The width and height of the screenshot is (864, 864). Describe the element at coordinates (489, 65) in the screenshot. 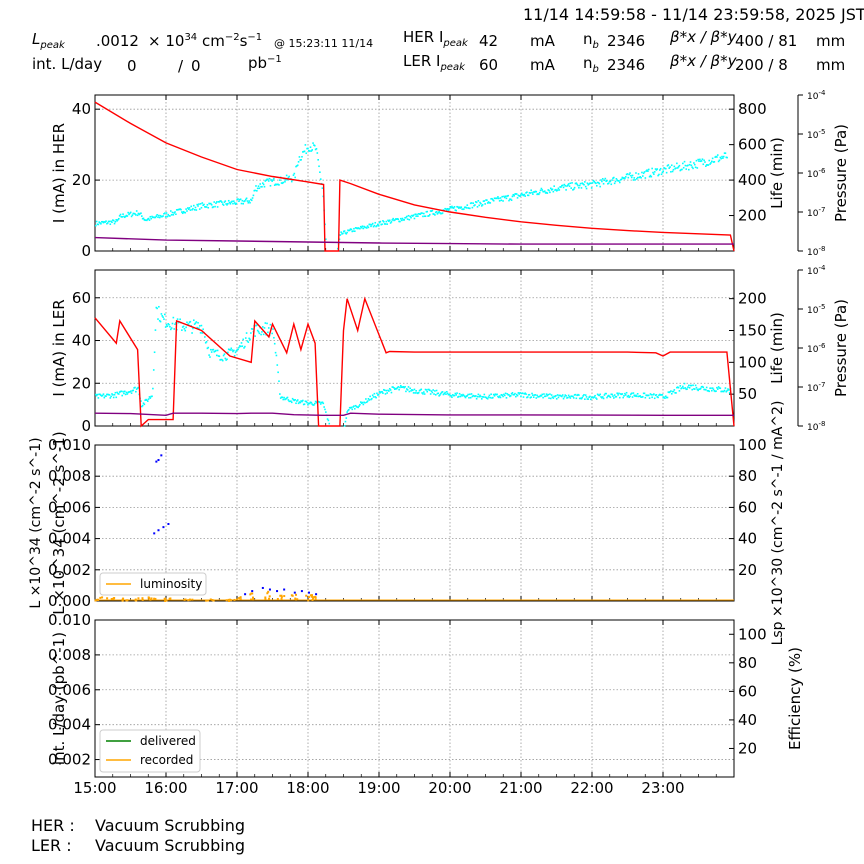

I see `ler-peak-value: 60` at that location.